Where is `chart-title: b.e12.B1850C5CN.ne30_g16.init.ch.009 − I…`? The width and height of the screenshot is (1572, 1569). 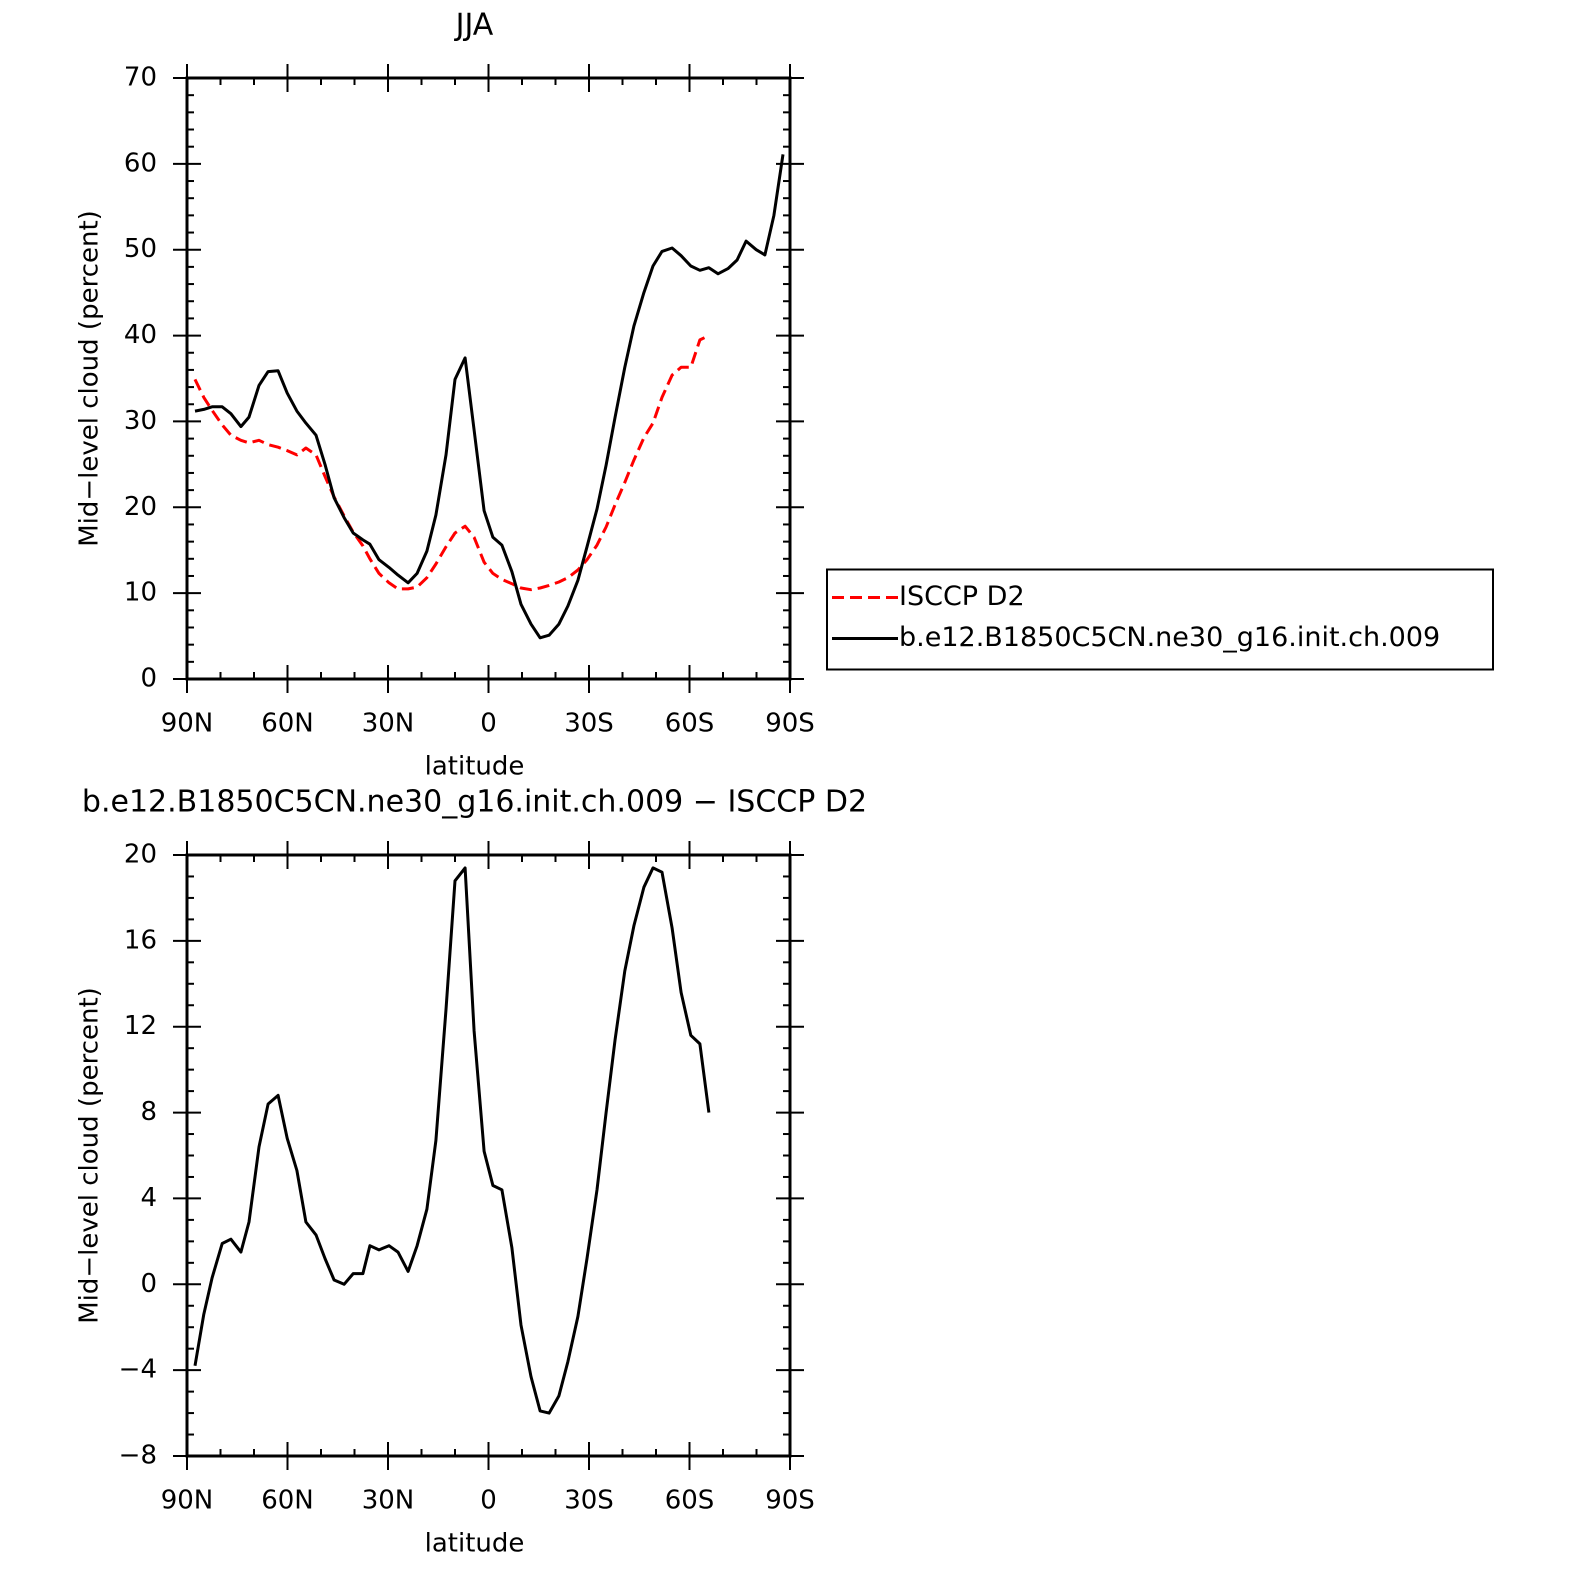
chart-title: b.e12.B1850C5CN.ne30_g16.init.ch.009 − I… is located at coordinates (474, 802).